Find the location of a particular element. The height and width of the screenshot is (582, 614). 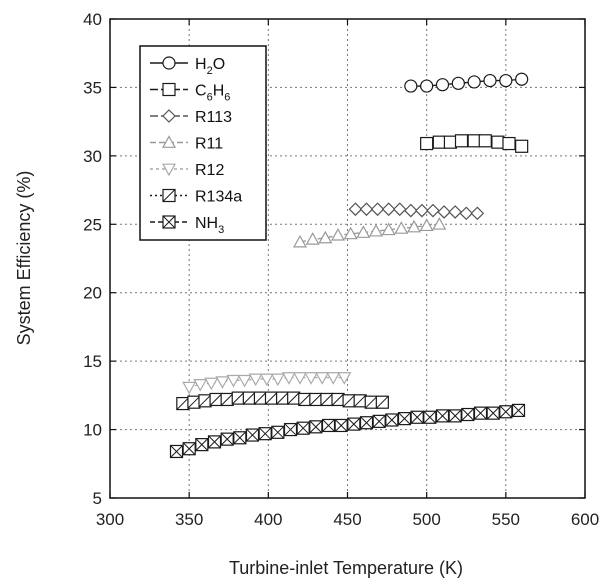

x-tick-label: 350 is located at coordinates (189, 519).